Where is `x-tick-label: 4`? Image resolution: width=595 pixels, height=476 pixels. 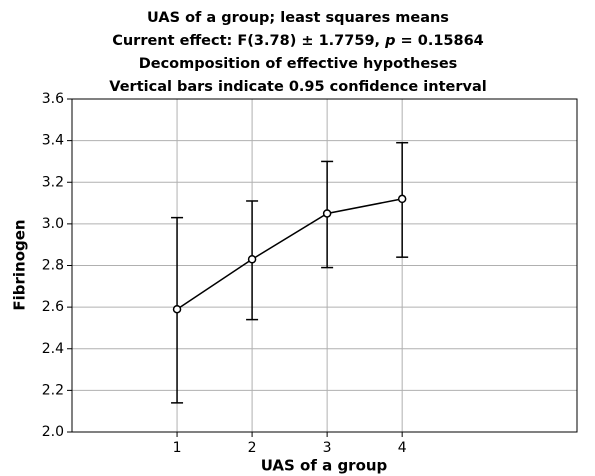
x-tick-label: 4 is located at coordinates (402, 448).